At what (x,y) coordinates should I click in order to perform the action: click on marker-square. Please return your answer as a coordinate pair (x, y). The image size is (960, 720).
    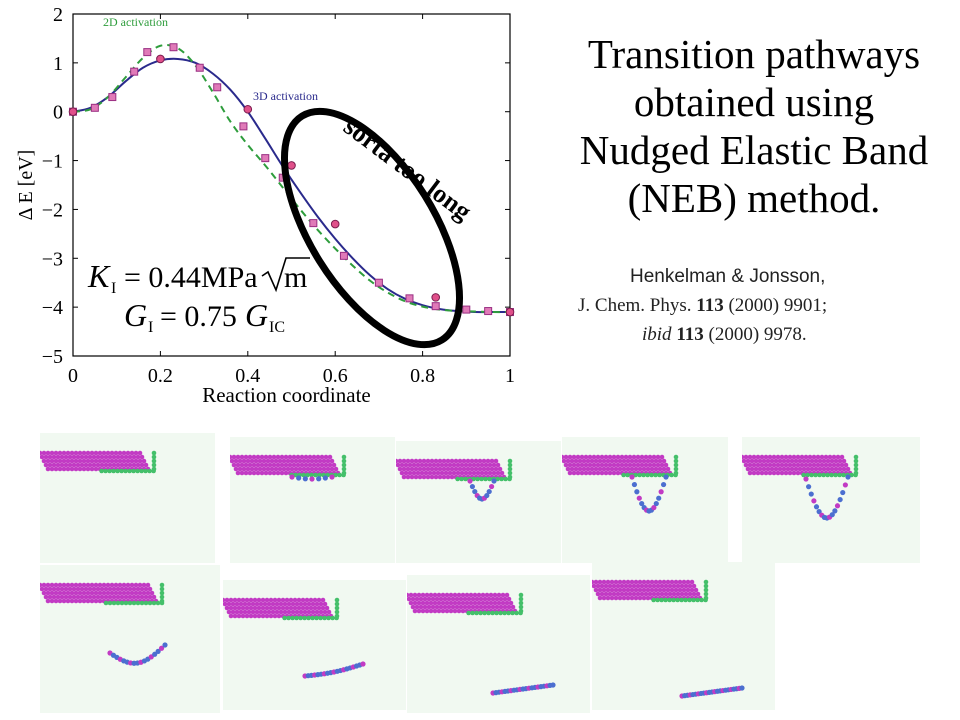
    Looking at the image, I should click on (173, 47).